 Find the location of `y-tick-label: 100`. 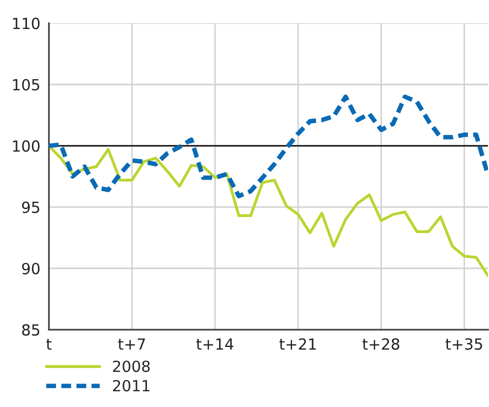

y-tick-label: 100 is located at coordinates (26, 146).